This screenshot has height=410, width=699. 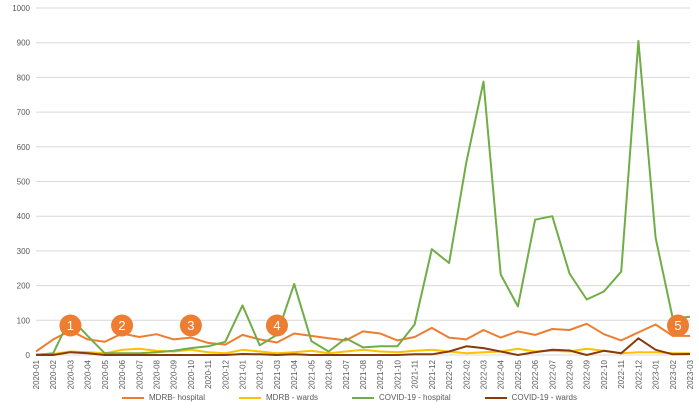 I want to click on x-tick-label: 2022-01, so click(x=449, y=374).